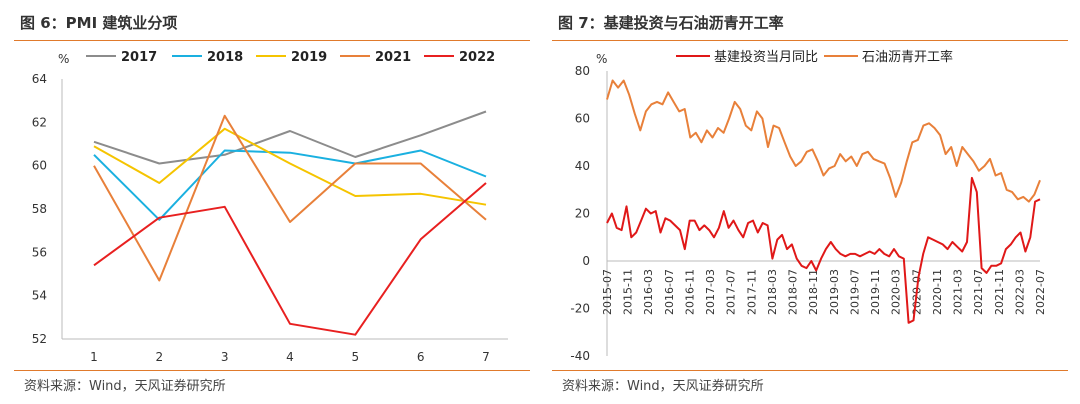  I want to click on series-line-2019, so click(290, 166).